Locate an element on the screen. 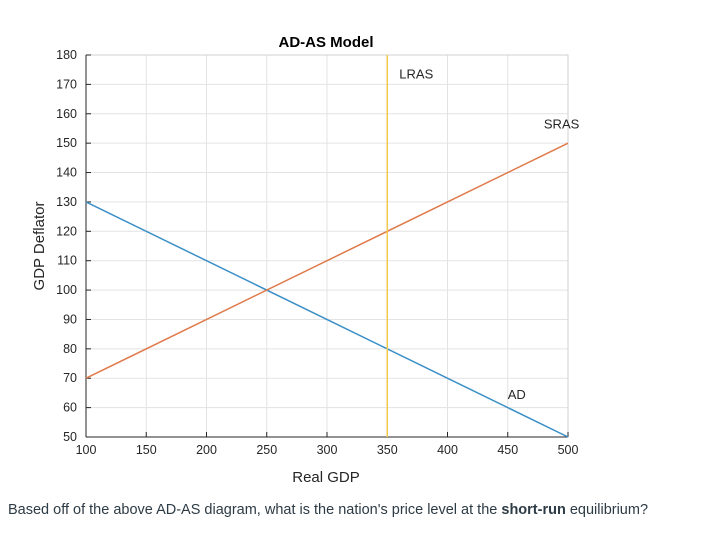 This screenshot has height=557, width=715. y-tick-label: 60 is located at coordinates (70, 408).